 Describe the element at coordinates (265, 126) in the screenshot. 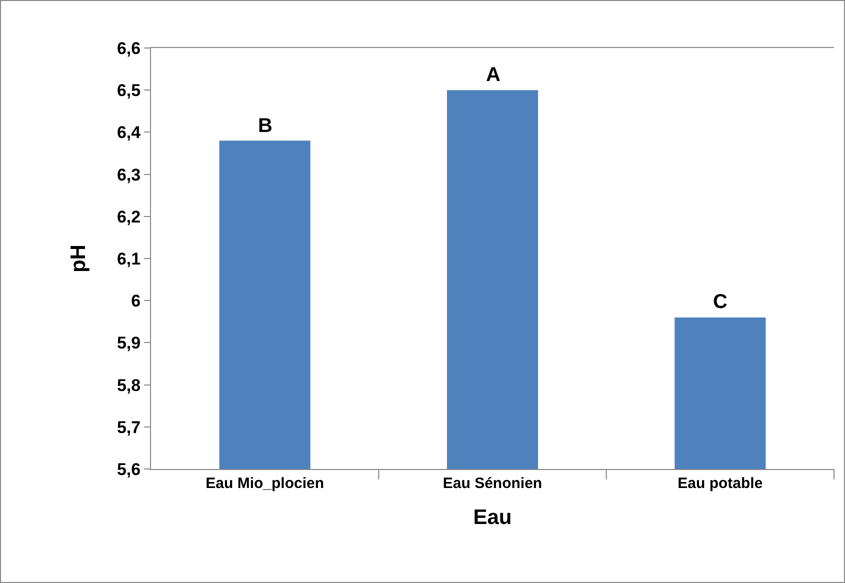

I see `annotation: B` at that location.